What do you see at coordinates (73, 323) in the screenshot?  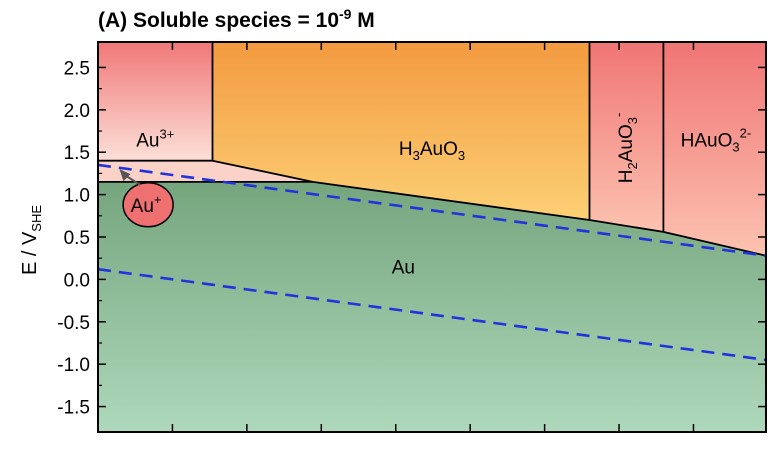 I see `y-tick-label: -0.5` at bounding box center [73, 323].